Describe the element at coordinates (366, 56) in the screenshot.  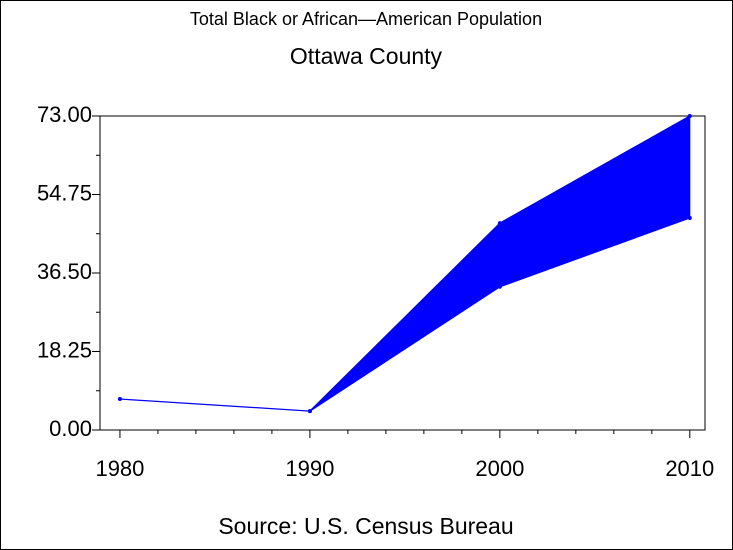
I see `chart-subtitle: Ottawa County` at that location.